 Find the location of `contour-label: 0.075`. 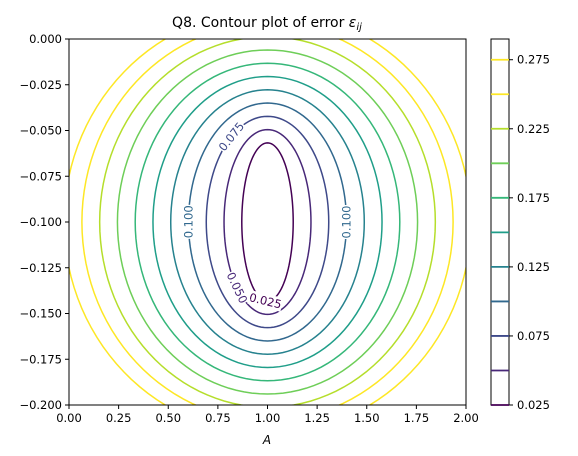

contour-label: 0.075 is located at coordinates (231, 136).